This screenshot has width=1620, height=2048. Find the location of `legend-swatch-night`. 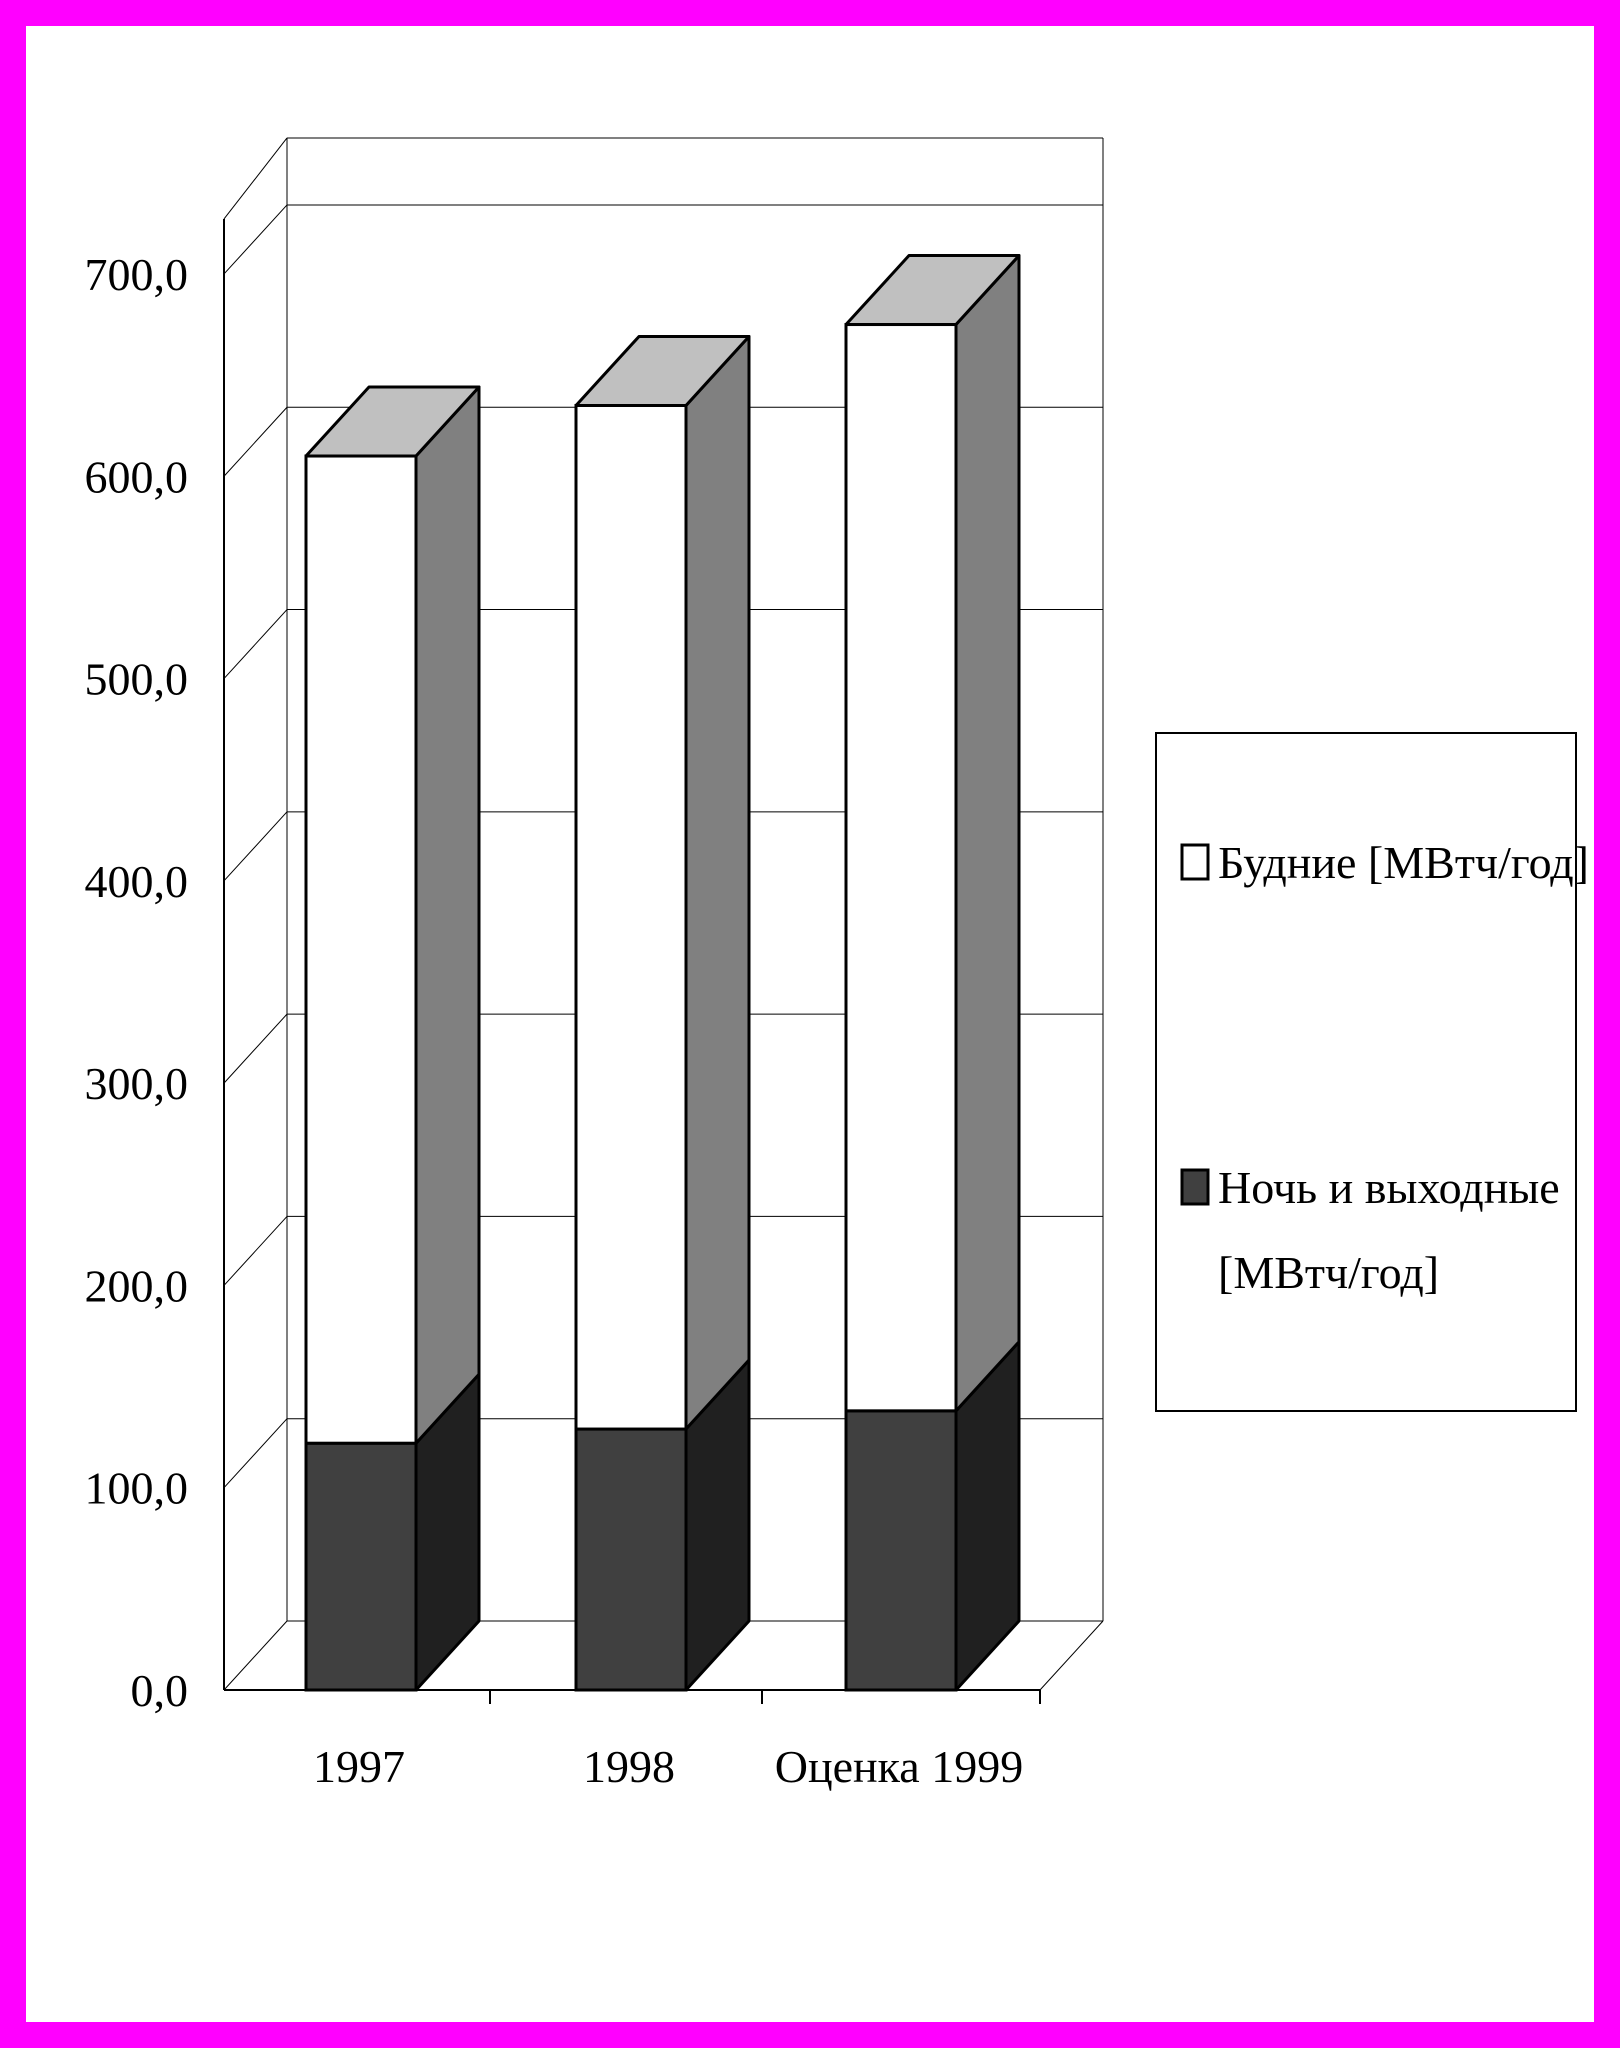

legend-swatch-night is located at coordinates (1195, 1187).